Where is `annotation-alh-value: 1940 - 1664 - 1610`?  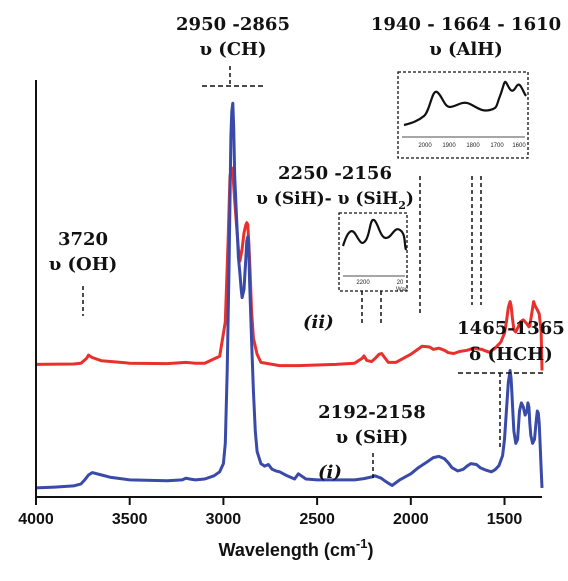 annotation-alh-value: 1940 - 1664 - 1610 is located at coordinates (466, 24).